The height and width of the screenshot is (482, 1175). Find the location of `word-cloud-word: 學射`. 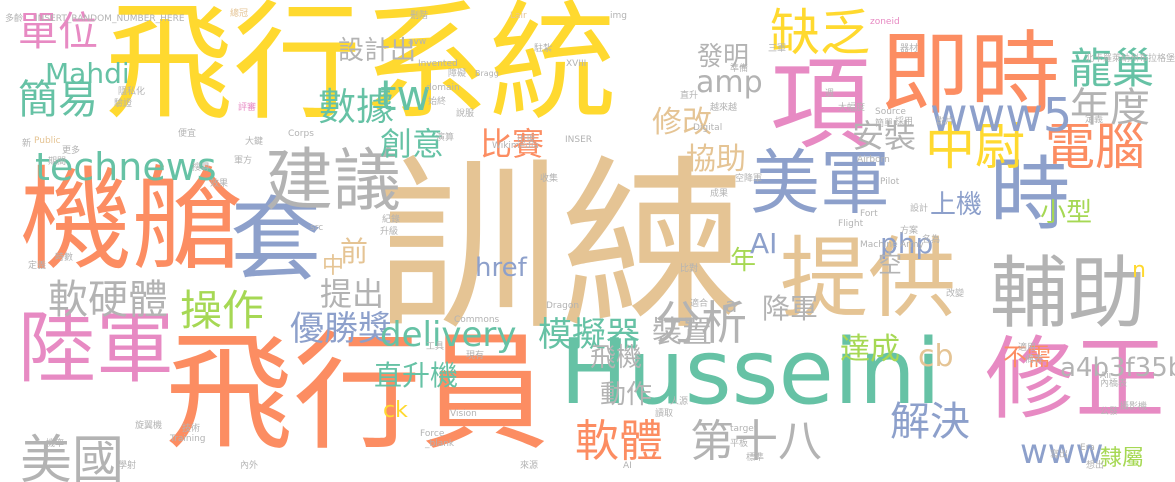

word-cloud-word: 學射 is located at coordinates (127, 466).